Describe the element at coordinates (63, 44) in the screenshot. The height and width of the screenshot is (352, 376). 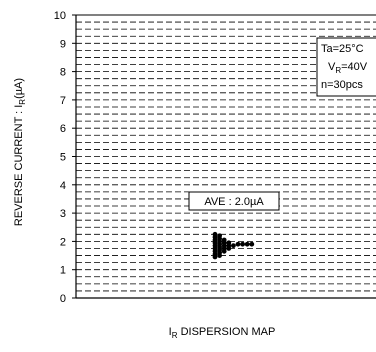
I see `y-tick-label: 9` at that location.